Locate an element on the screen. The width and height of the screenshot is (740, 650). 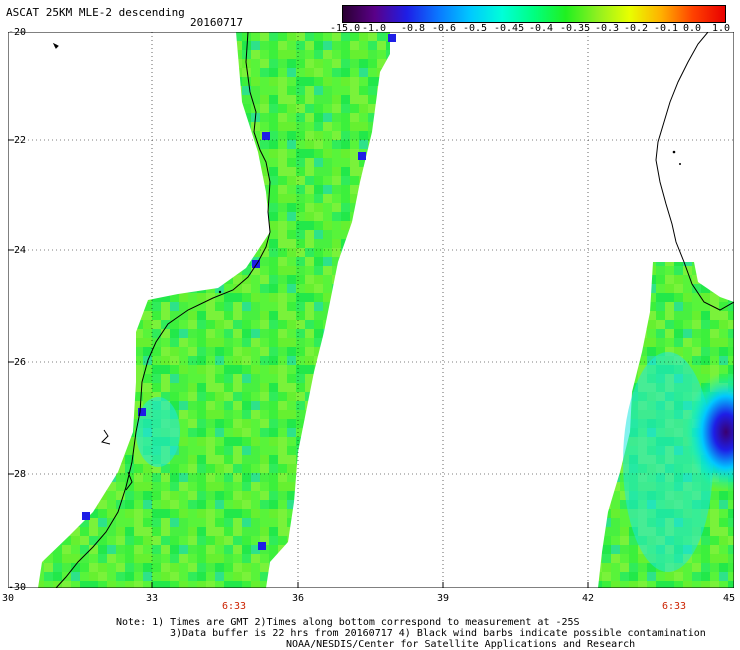
colorbar-tick: -0.35 is located at coordinates (575, 28).